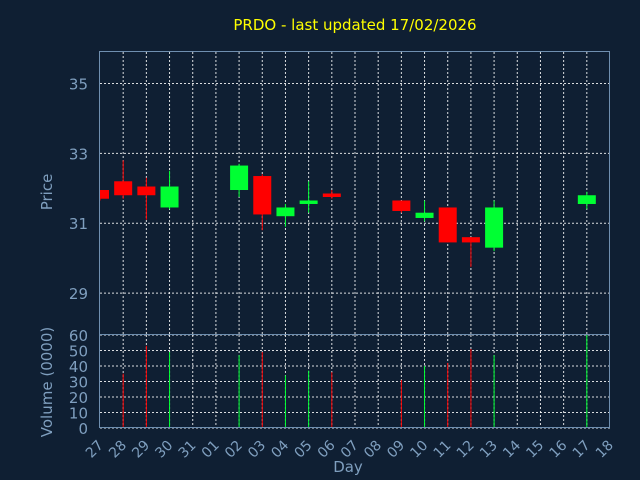 Image resolution: width=640 pixels, height=480 pixels. I want to click on price-tick-label: 29, so click(78, 294).